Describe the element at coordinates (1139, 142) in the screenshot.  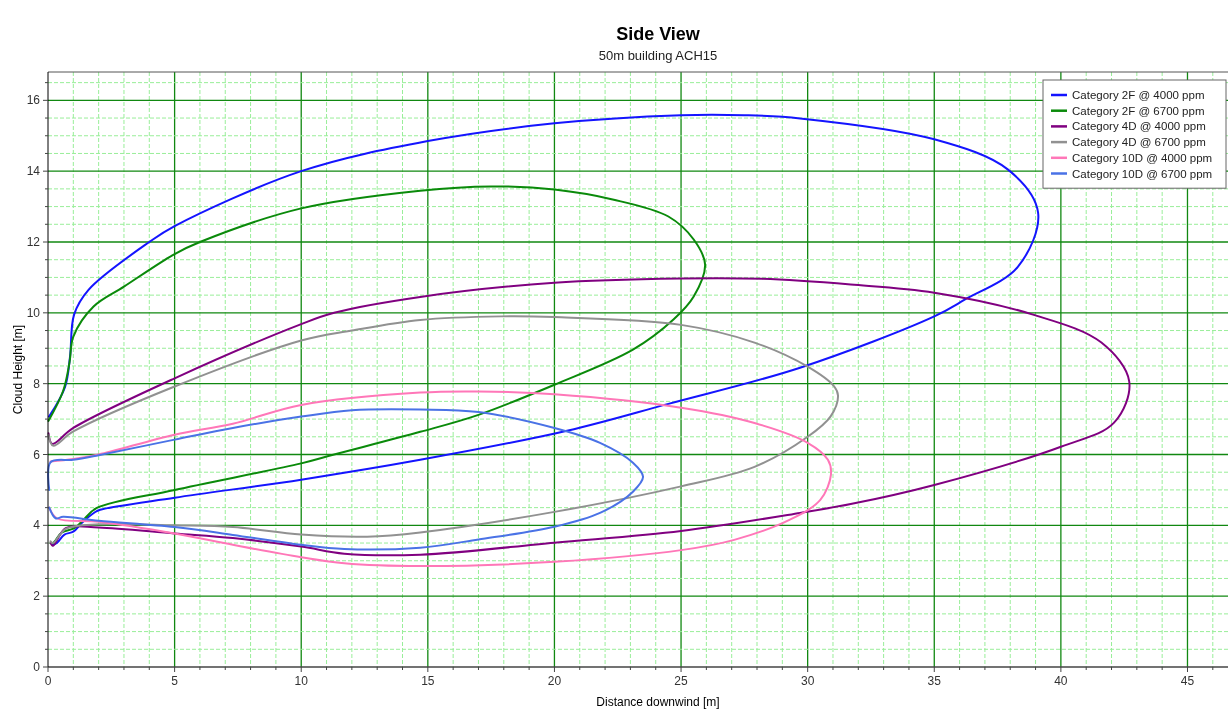
I see `legend-label: Category 4D @ 6700 ppm` at that location.